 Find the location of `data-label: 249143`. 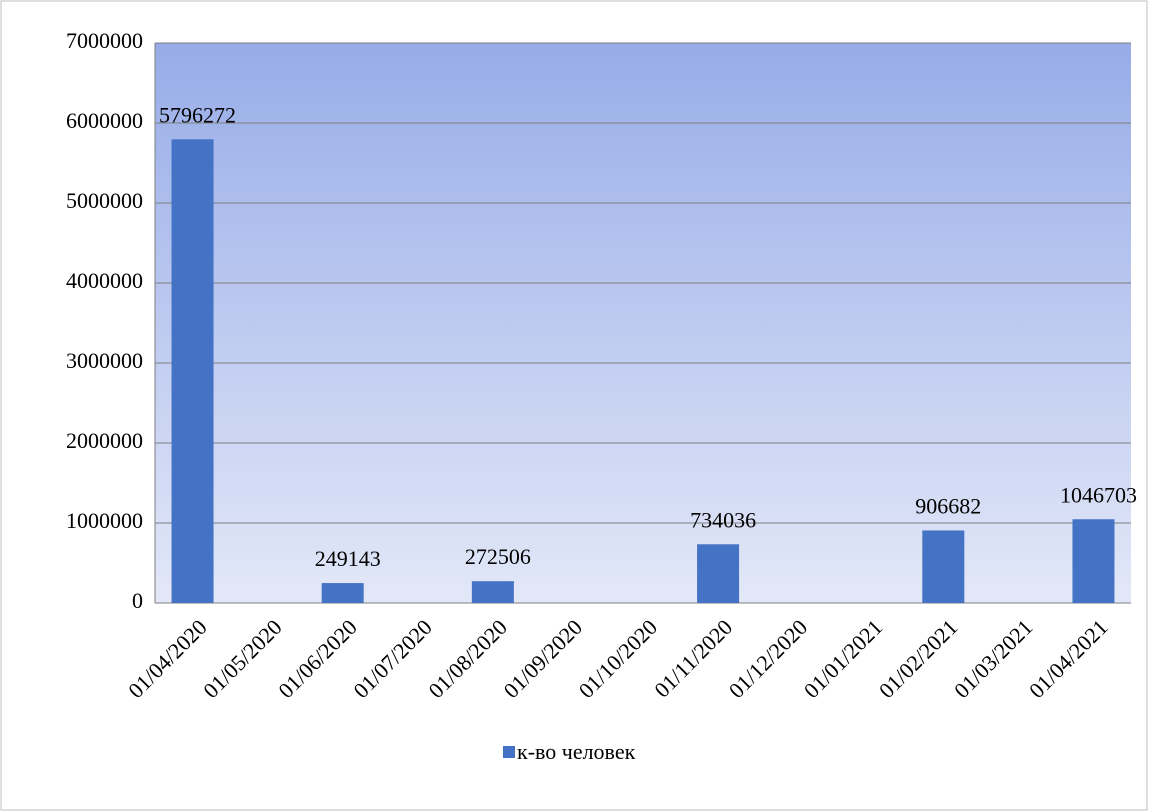

data-label: 249143 is located at coordinates (348, 558).